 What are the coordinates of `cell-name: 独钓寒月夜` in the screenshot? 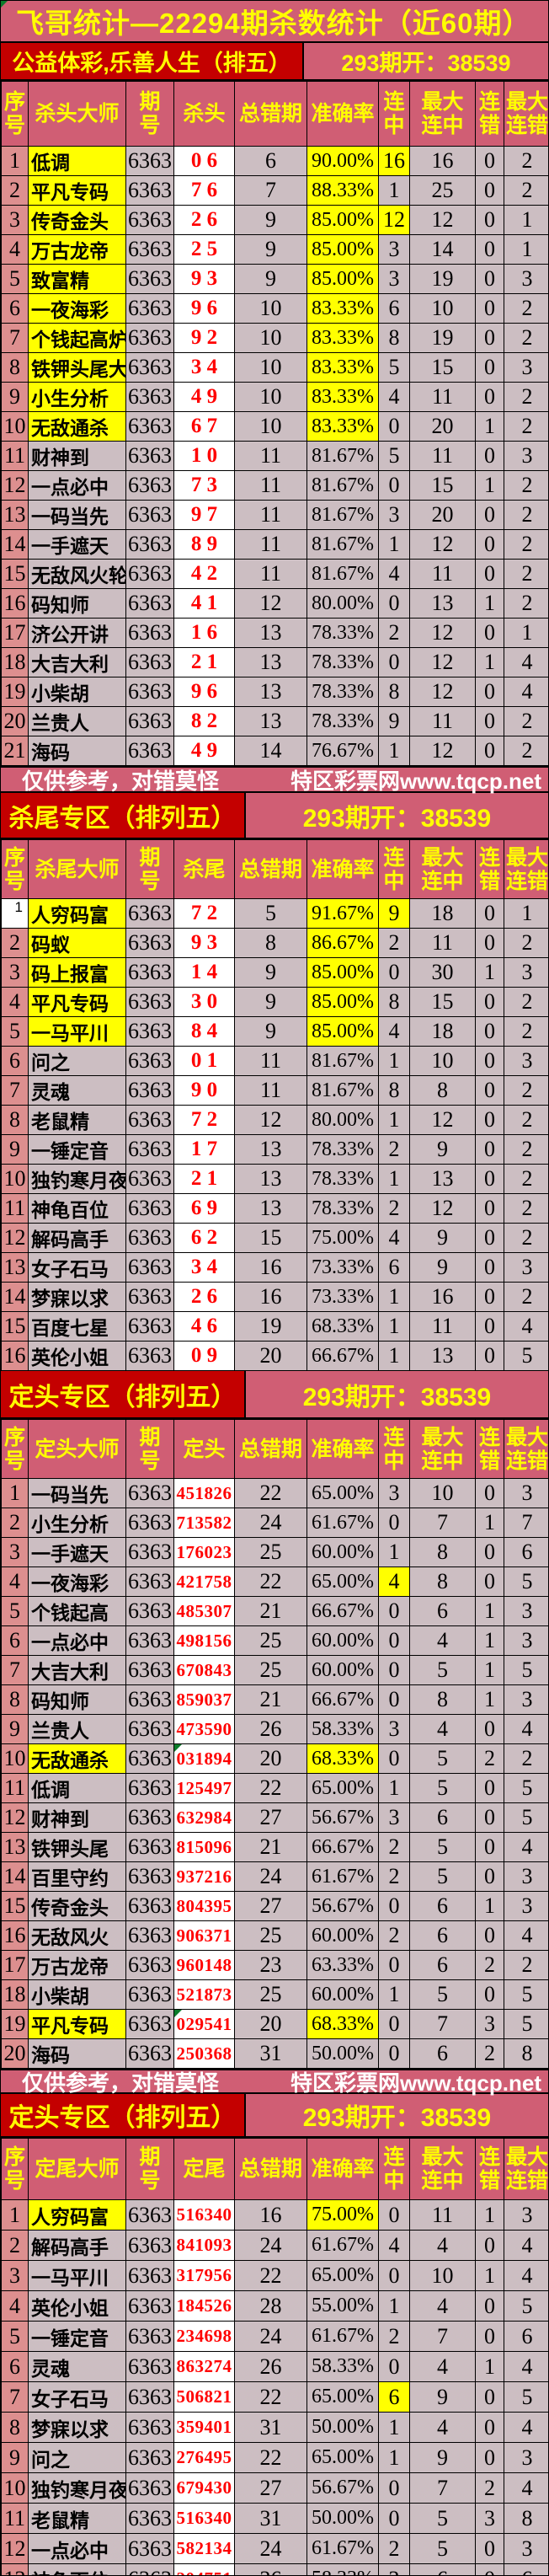 It's located at (77, 1179).